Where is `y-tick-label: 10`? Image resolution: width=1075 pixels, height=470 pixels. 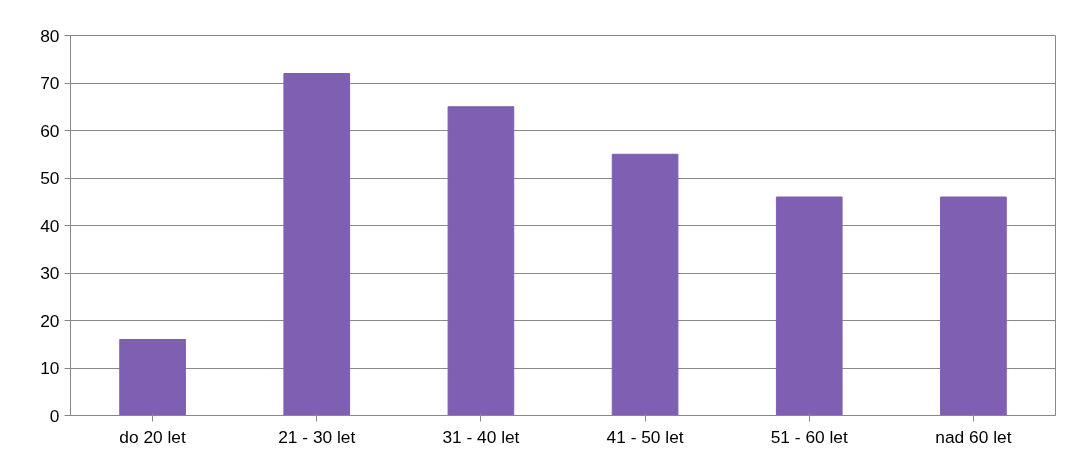 y-tick-label: 10 is located at coordinates (50, 368).